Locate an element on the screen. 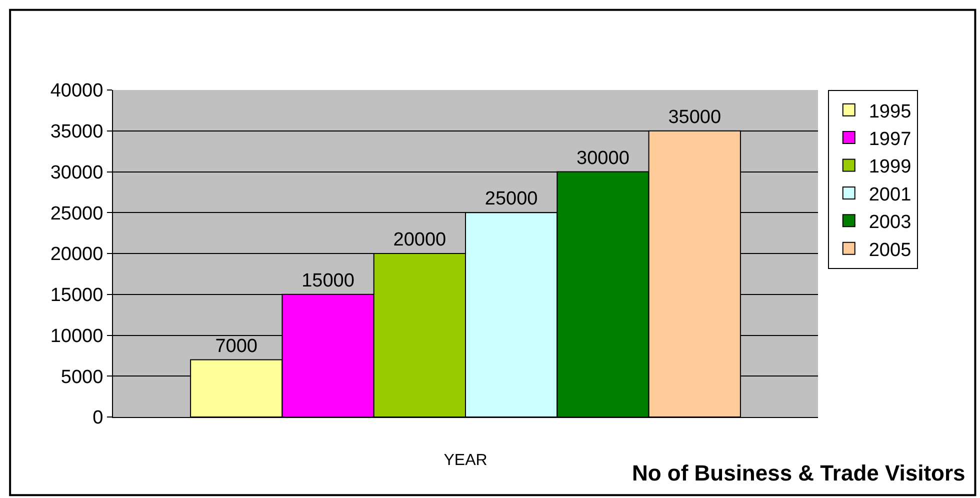  data-label: 20000 is located at coordinates (419, 240).